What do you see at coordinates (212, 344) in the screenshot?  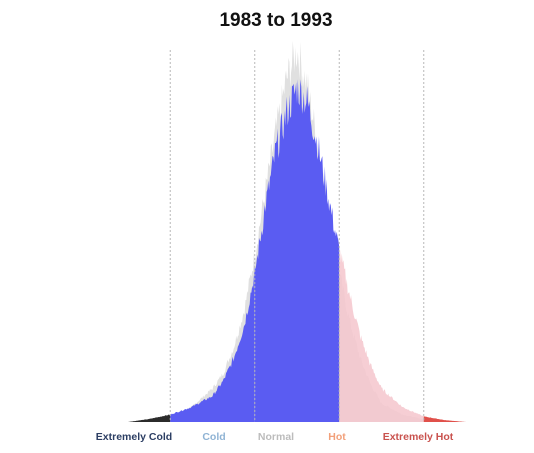 I see `segment-cold` at bounding box center [212, 344].